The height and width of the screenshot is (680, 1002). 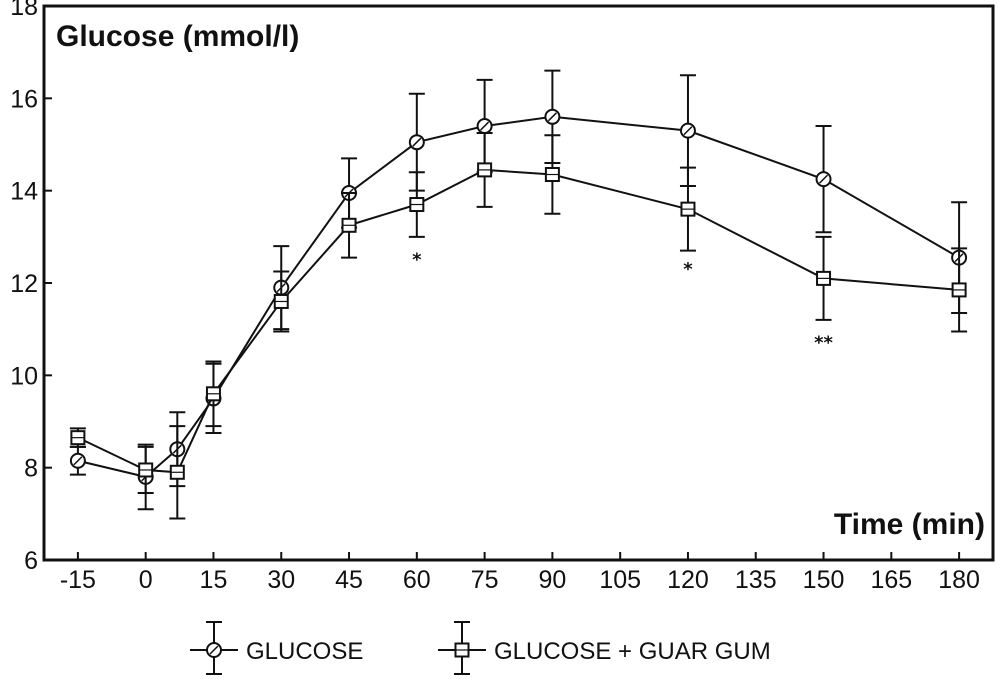 I want to click on y-tick-label: 18, so click(x=24, y=10).